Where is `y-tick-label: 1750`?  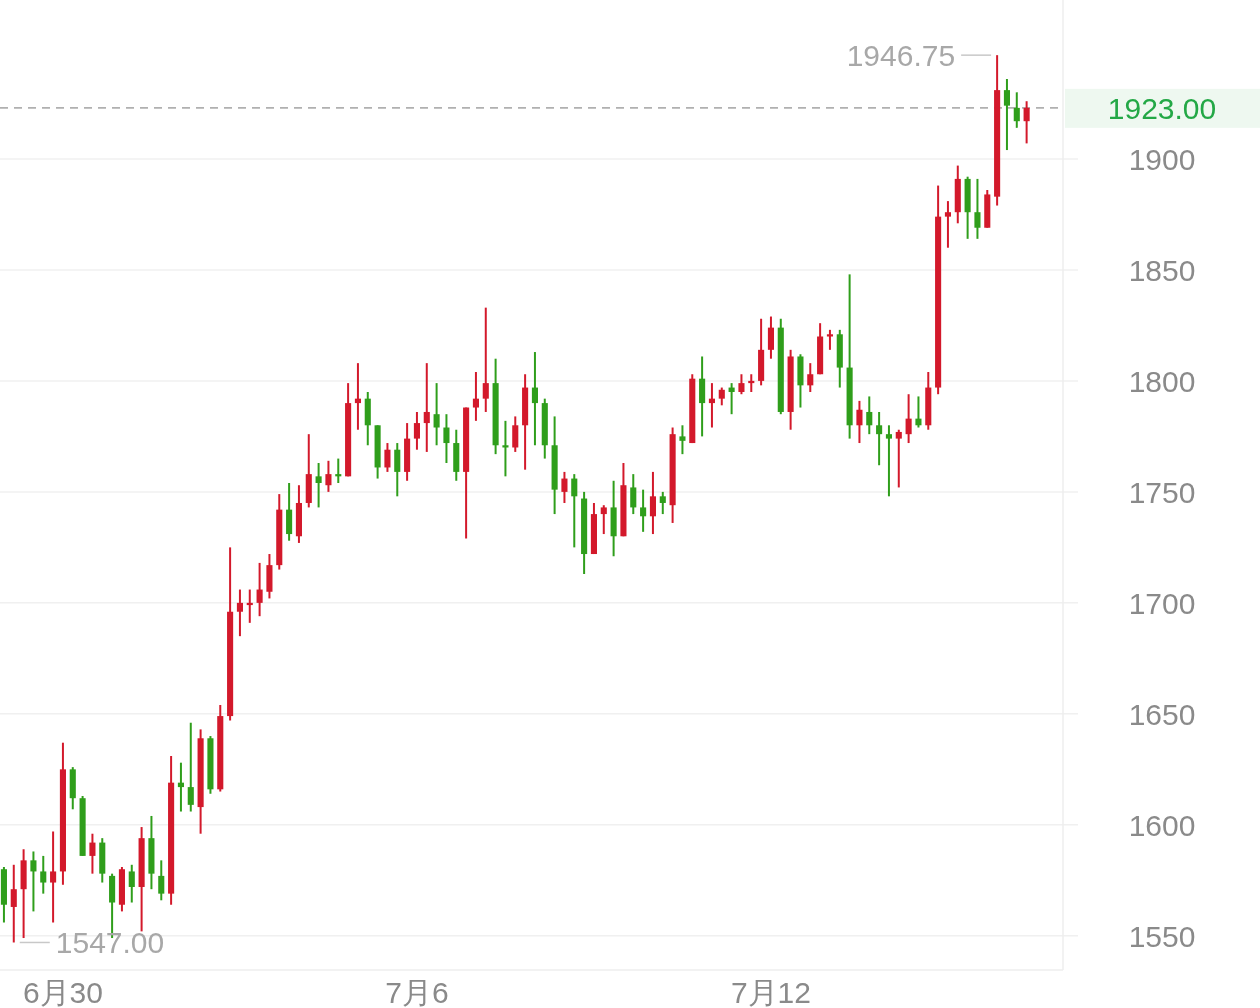 y-tick-label: 1750 is located at coordinates (1162, 492).